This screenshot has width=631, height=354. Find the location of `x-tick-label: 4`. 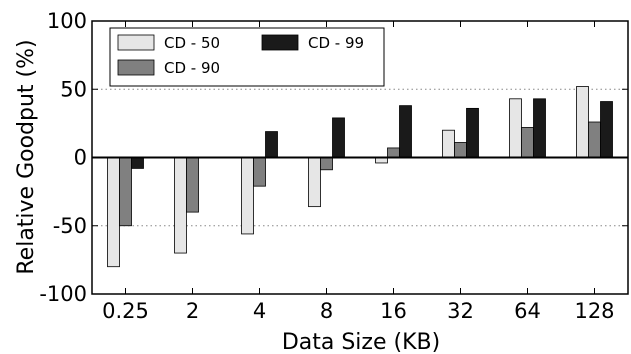

x-tick-label: 4 is located at coordinates (259, 311).